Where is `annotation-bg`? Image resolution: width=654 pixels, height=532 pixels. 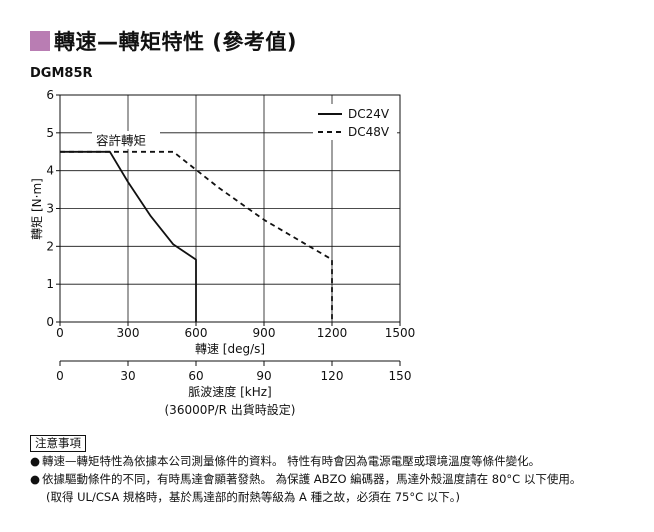 annotation-bg is located at coordinates (126, 140).